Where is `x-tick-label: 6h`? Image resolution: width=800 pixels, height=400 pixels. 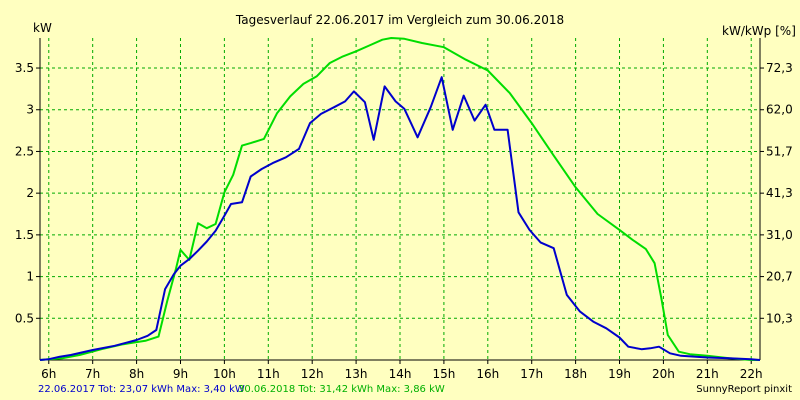 x-tick-label: 6h is located at coordinates (48, 374).